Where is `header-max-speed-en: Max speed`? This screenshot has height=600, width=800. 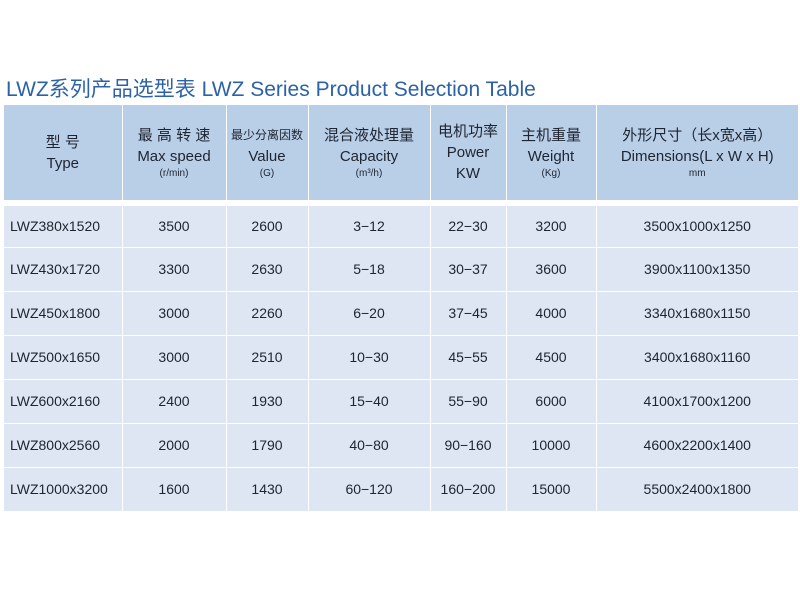 header-max-speed-en: Max speed is located at coordinates (174, 156).